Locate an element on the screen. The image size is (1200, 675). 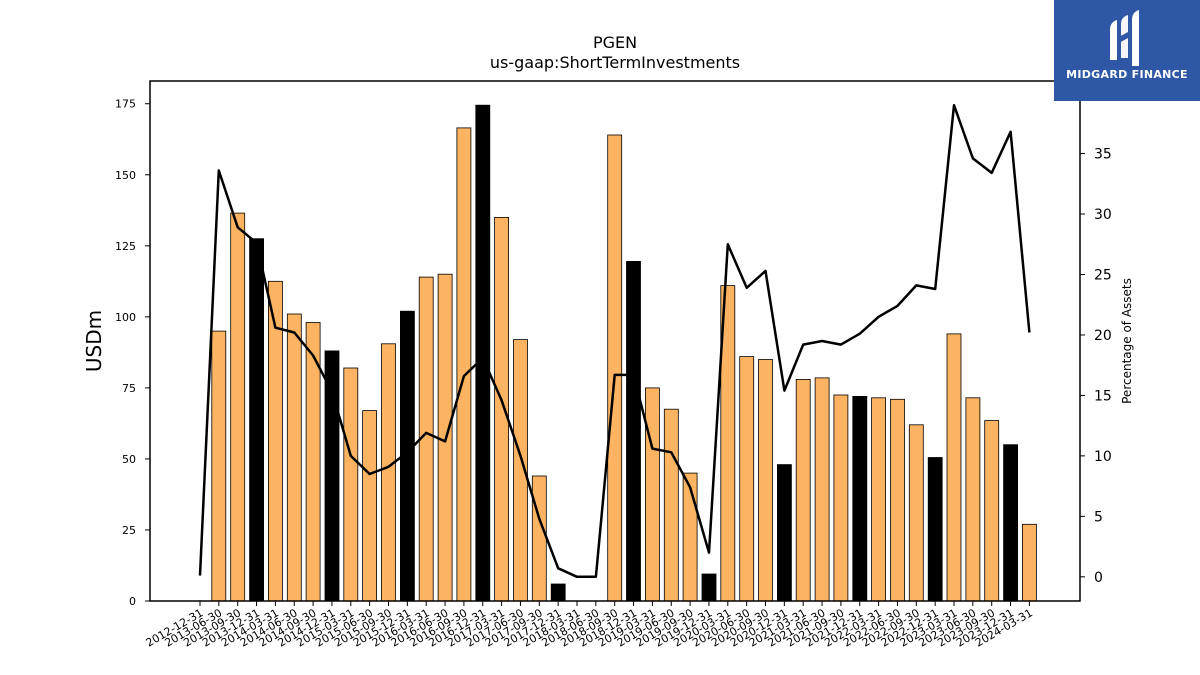
y-tick-label: 125 is located at coordinates (125, 246).